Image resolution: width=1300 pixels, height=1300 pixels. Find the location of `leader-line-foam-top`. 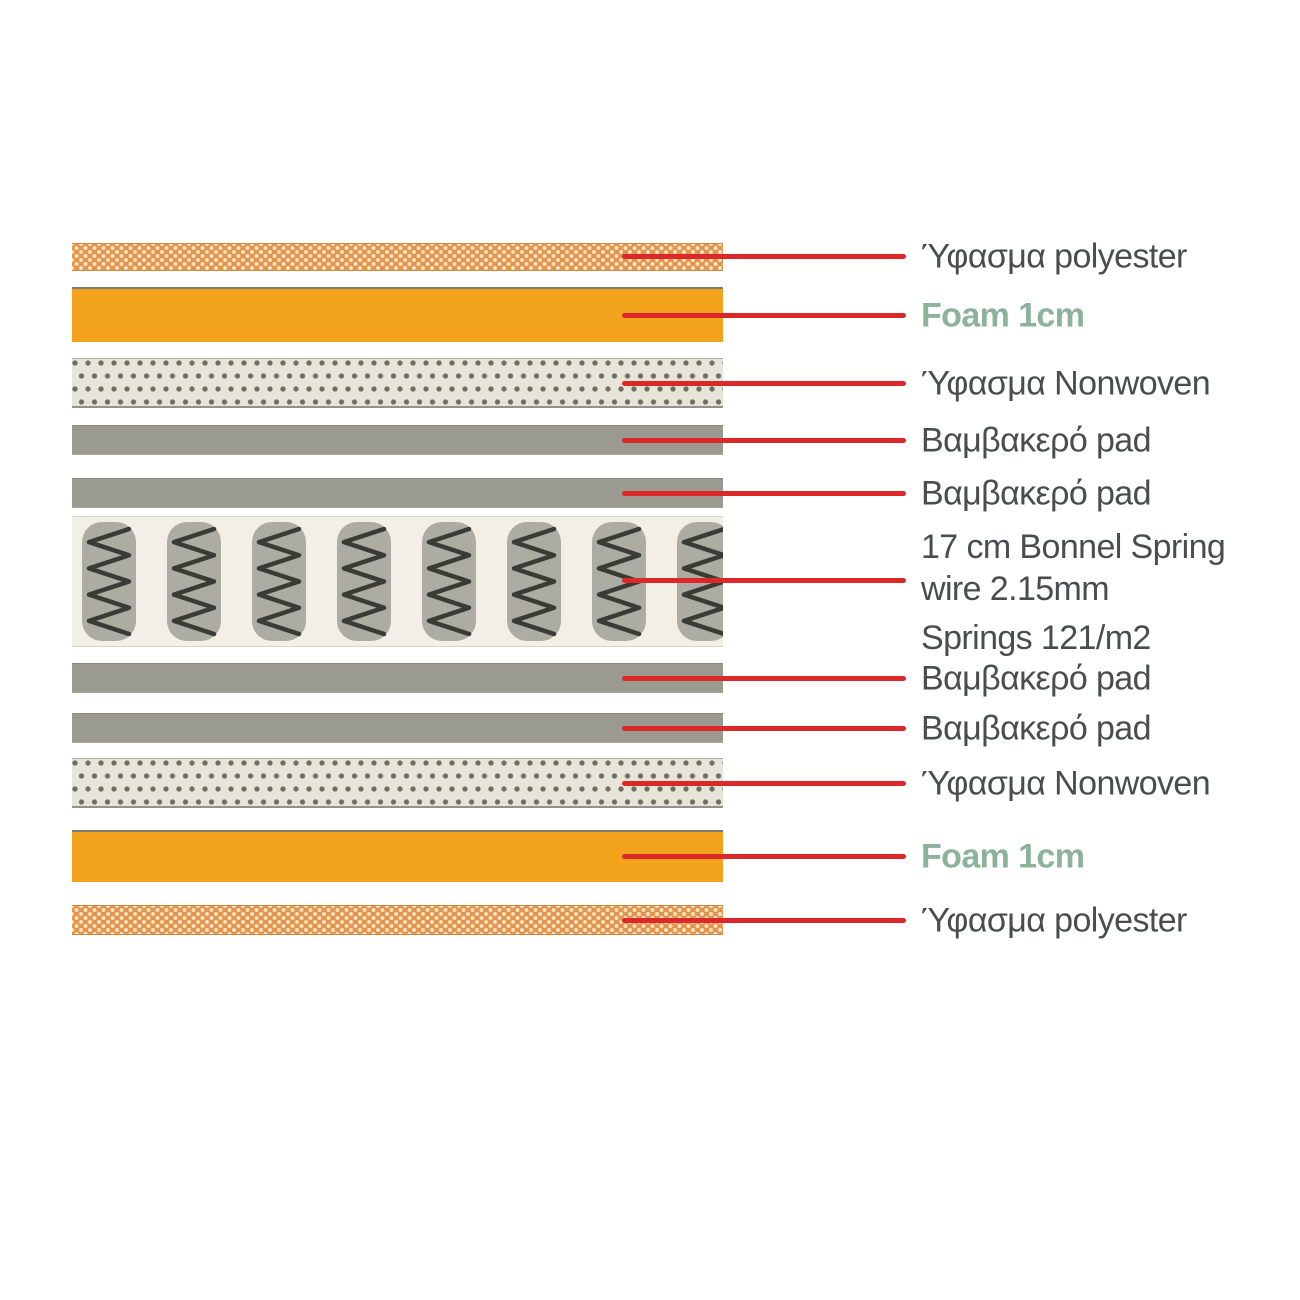

leader-line-foam-top is located at coordinates (764, 315).